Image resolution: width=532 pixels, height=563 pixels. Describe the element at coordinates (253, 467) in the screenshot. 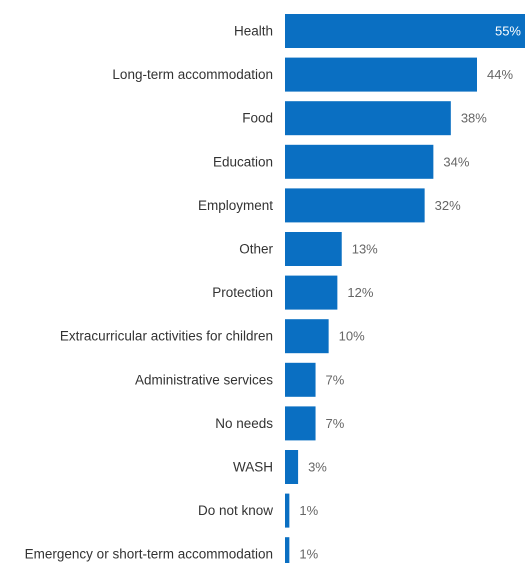

I see `category-label: WASH` at that location.